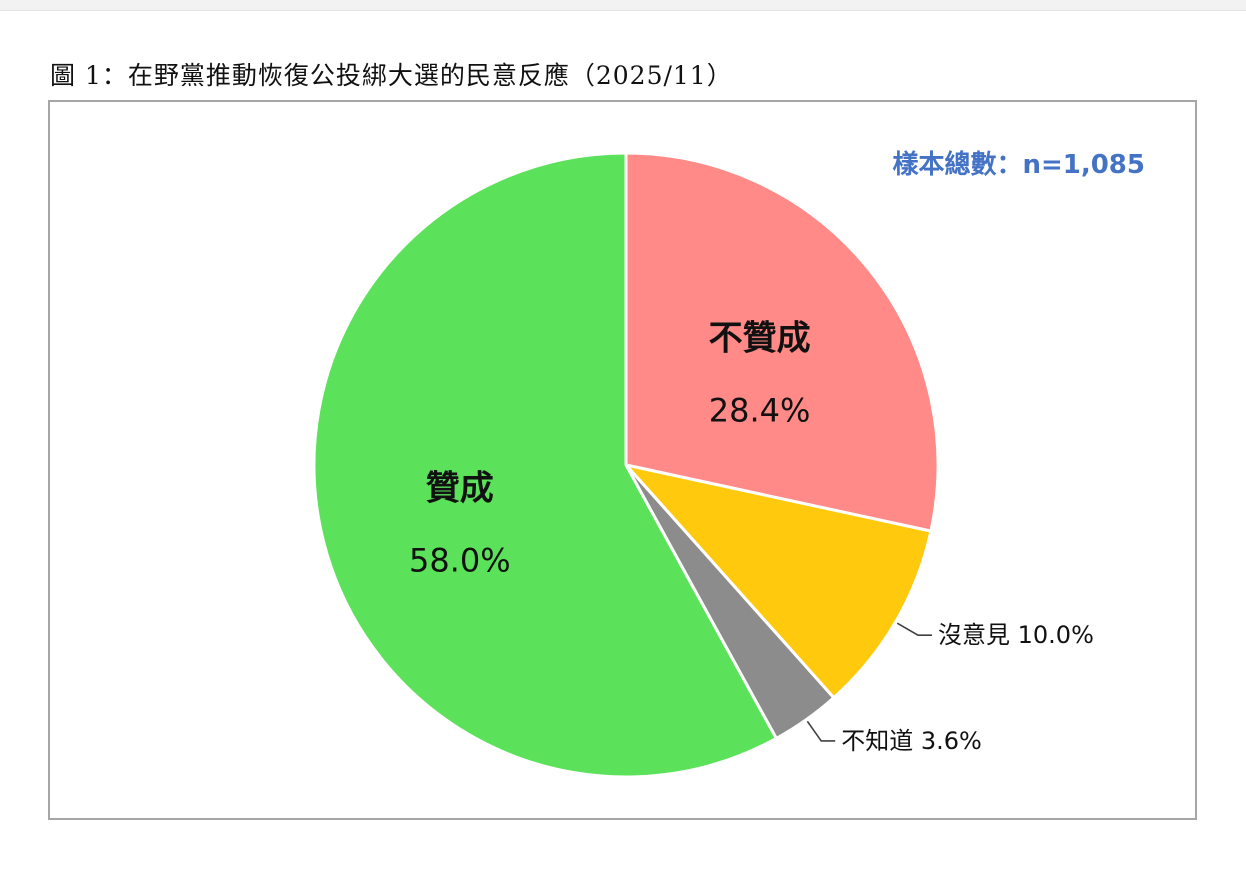  Describe the element at coordinates (1016, 635) in the screenshot. I see `slice-outside-label-1: 沒意見 10.0%` at that location.